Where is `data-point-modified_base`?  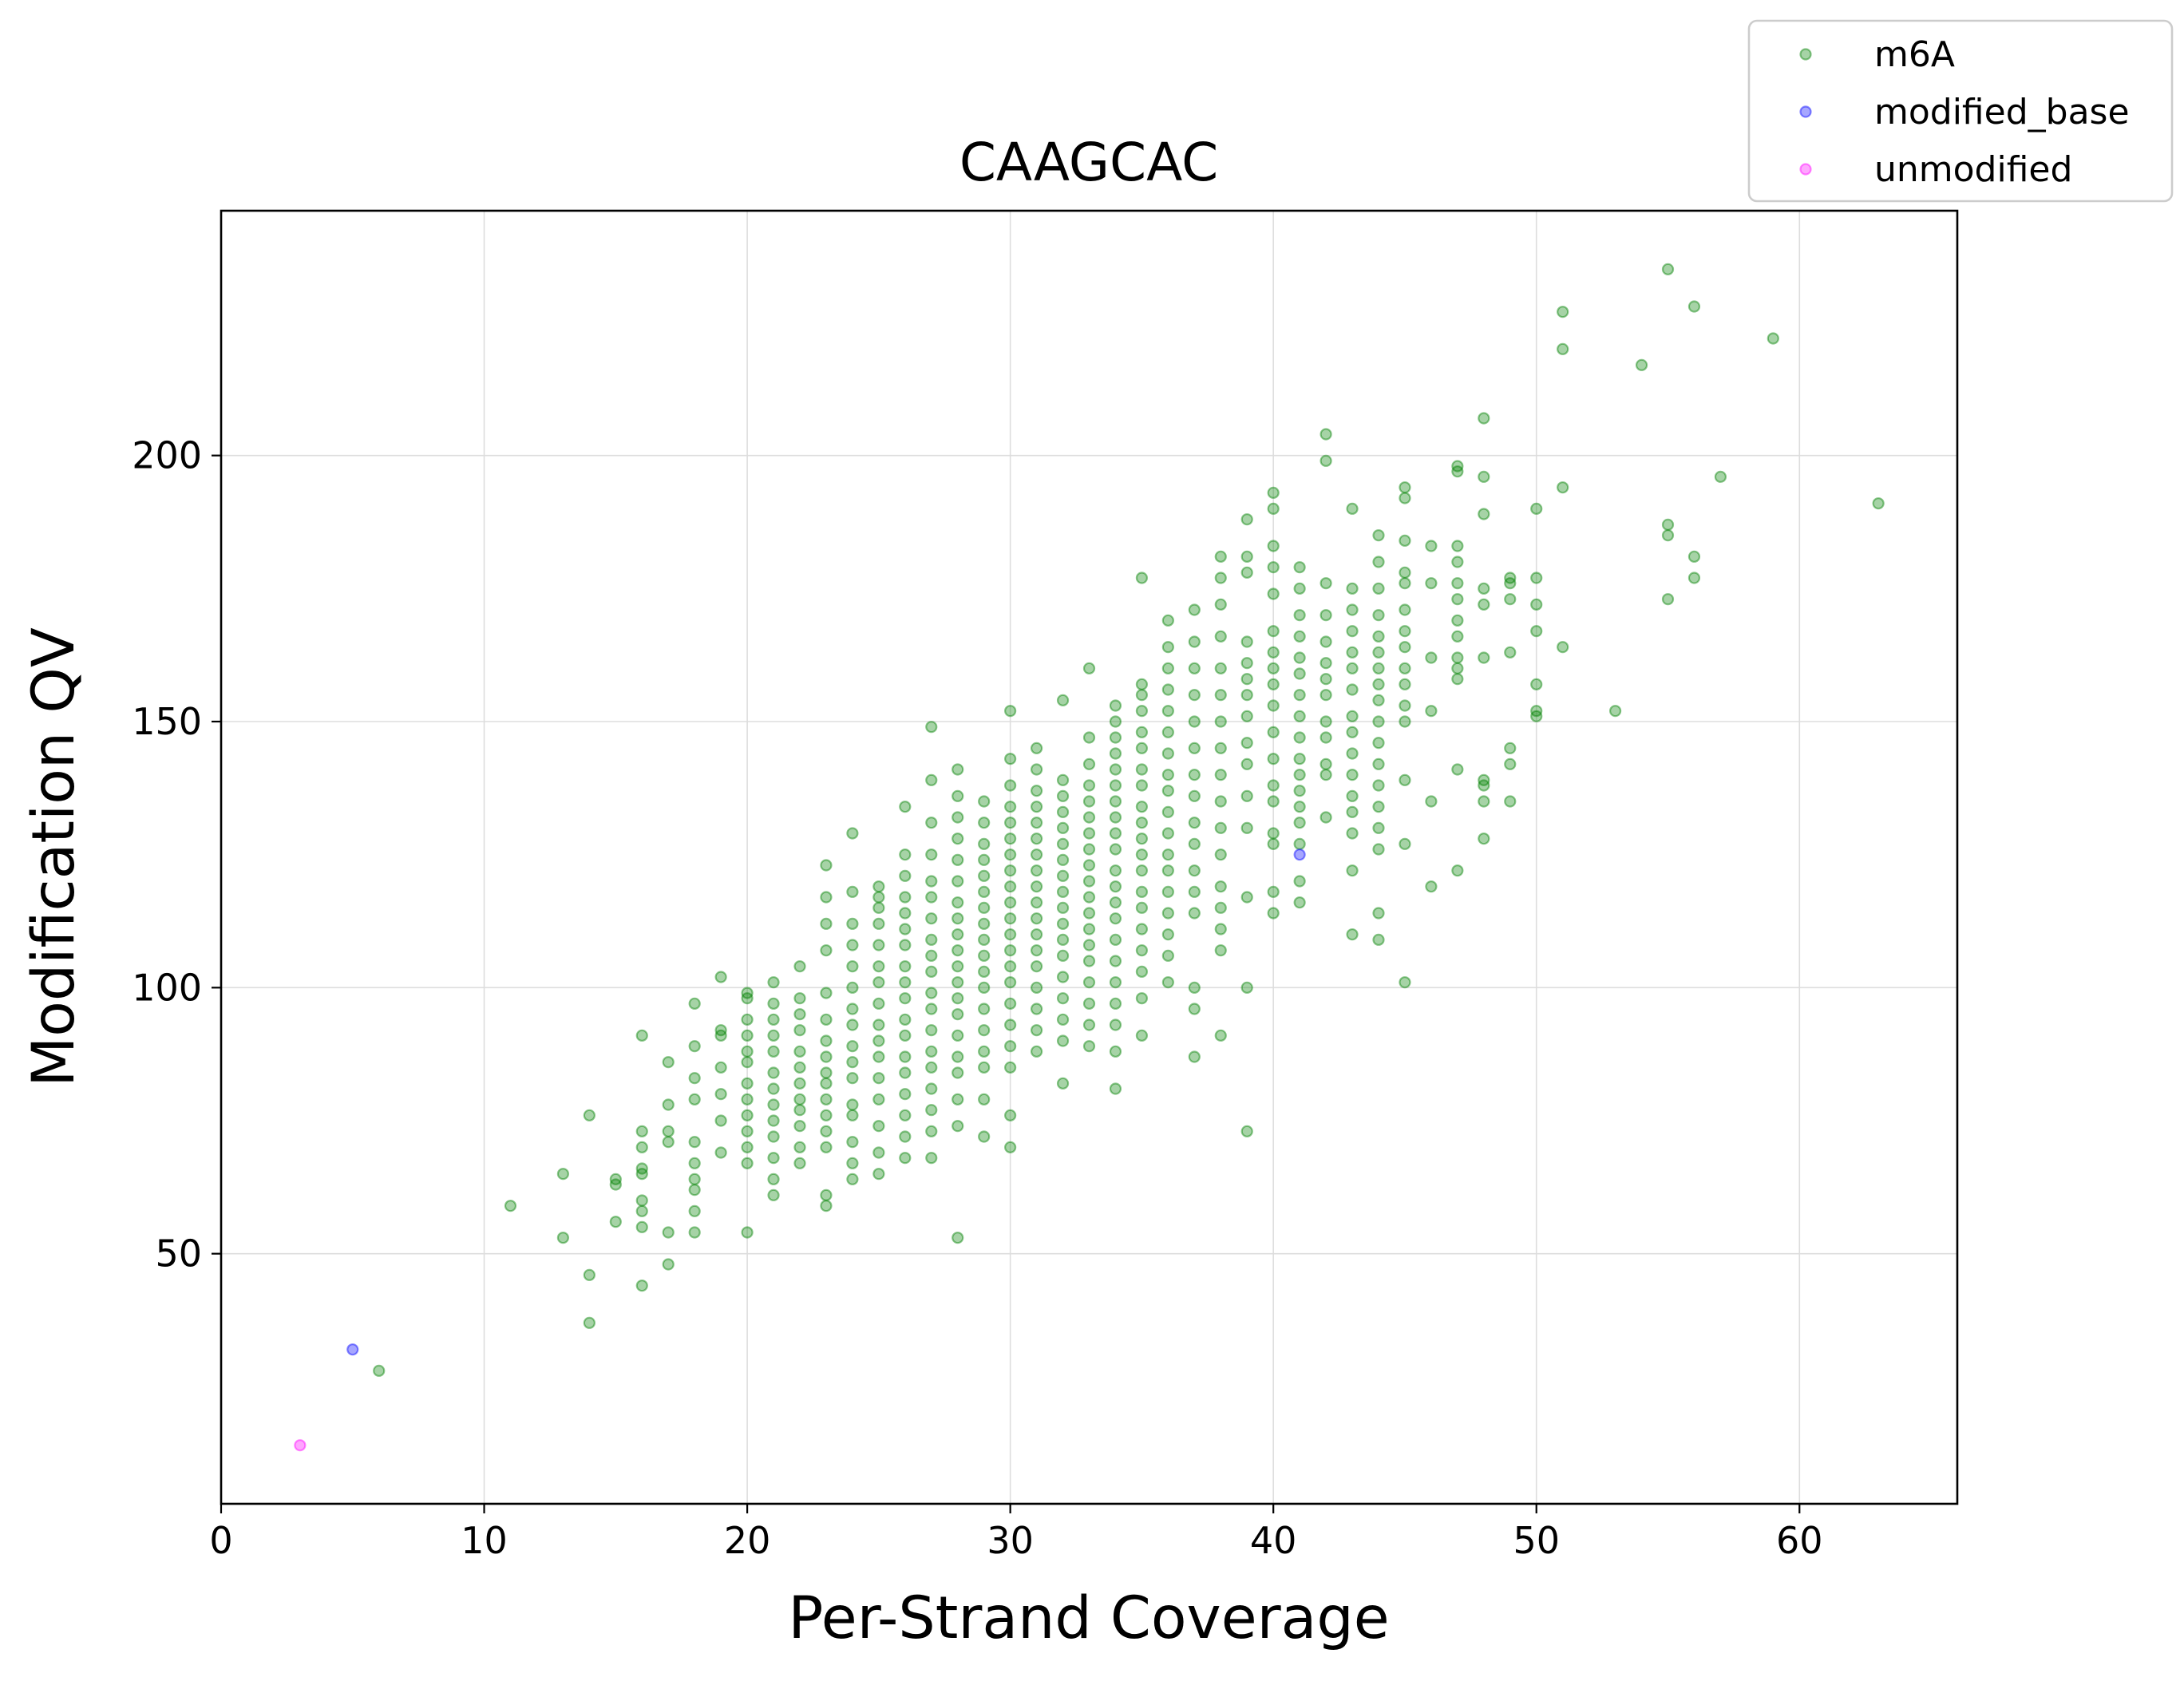
data-point-modified_base is located at coordinates (352, 1349).